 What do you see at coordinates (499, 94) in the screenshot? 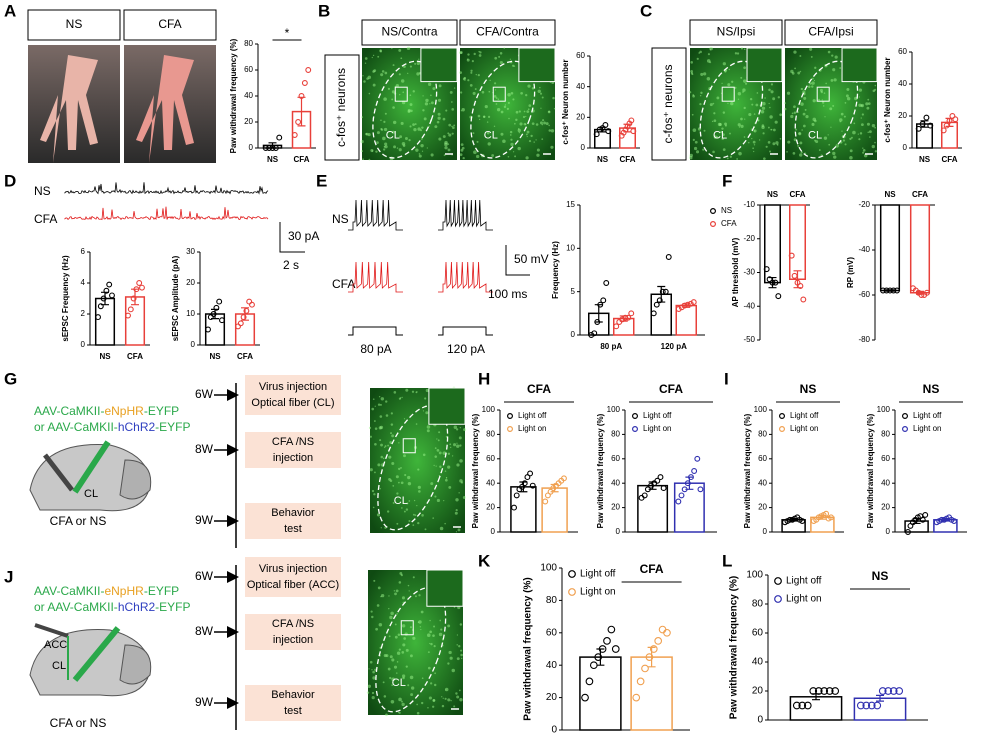
I see `roi` at bounding box center [499, 94].